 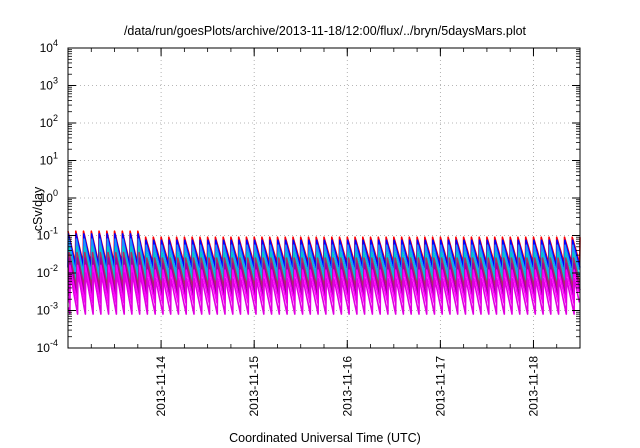 What do you see at coordinates (254, 386) in the screenshot?
I see `x-tick-label: 2013-11-15` at bounding box center [254, 386].